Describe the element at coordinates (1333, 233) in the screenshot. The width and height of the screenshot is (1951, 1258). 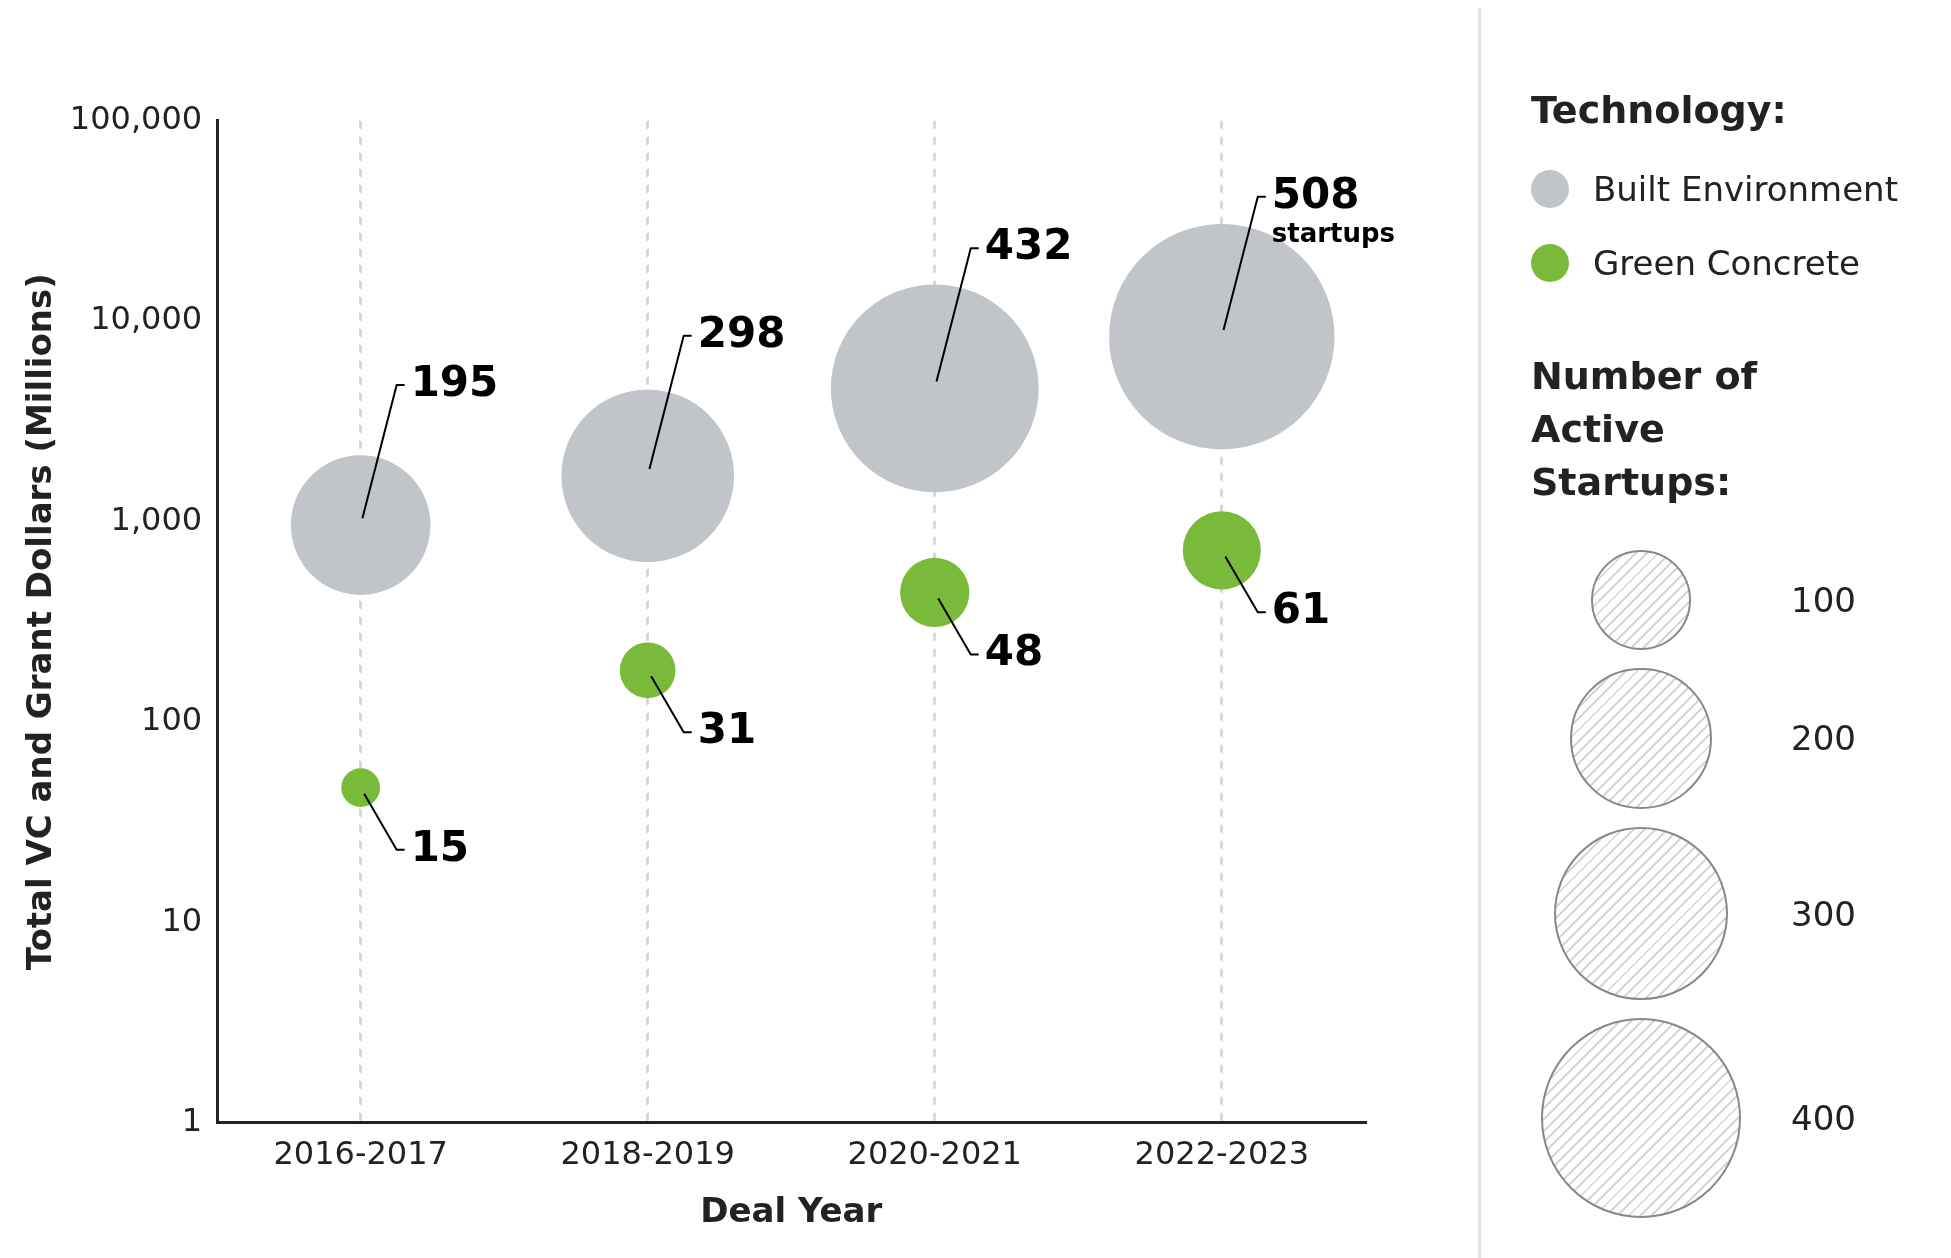
I see `annotation: startups` at that location.